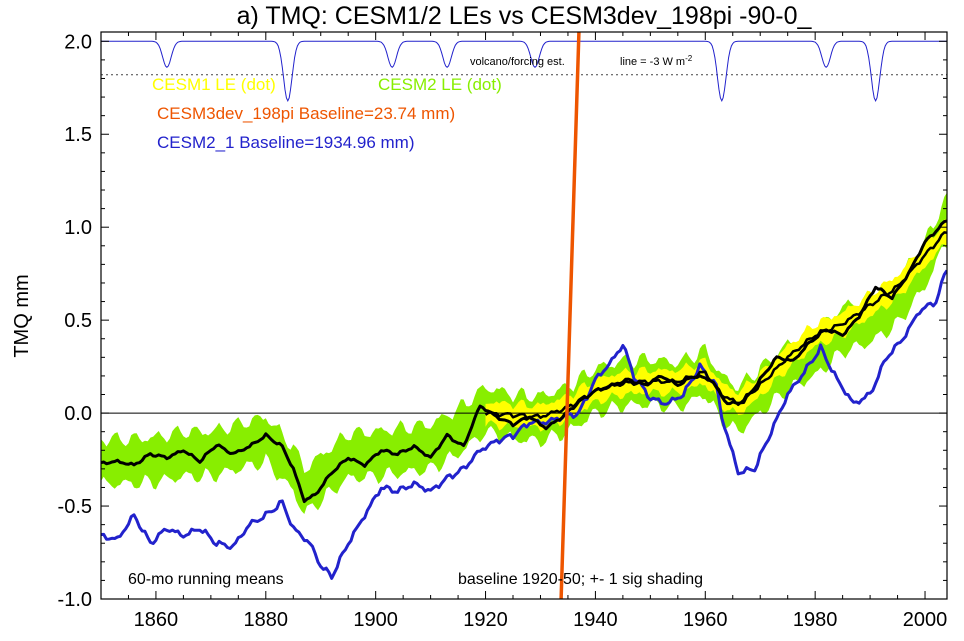  Describe the element at coordinates (78, 414) in the screenshot. I see `y-tick-label: 0.0` at that location.